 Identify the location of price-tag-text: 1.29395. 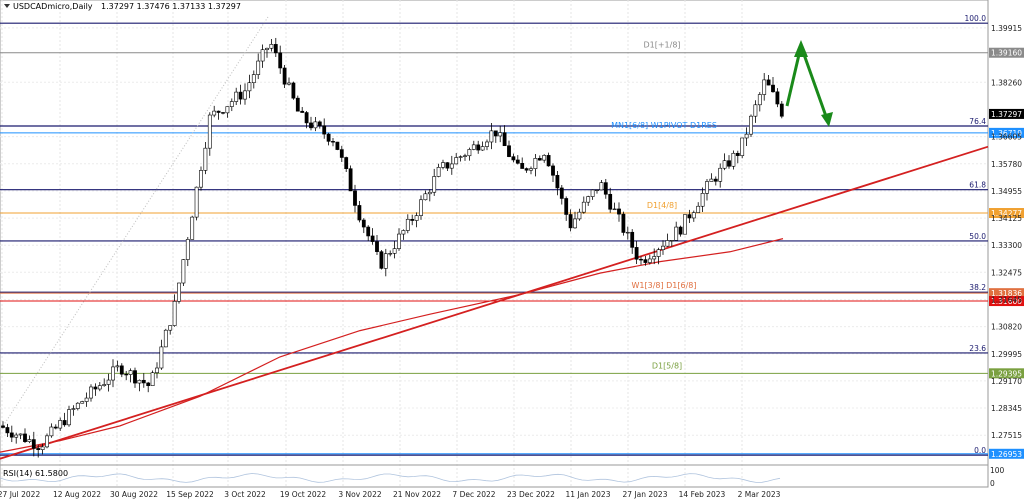
(1006, 373).